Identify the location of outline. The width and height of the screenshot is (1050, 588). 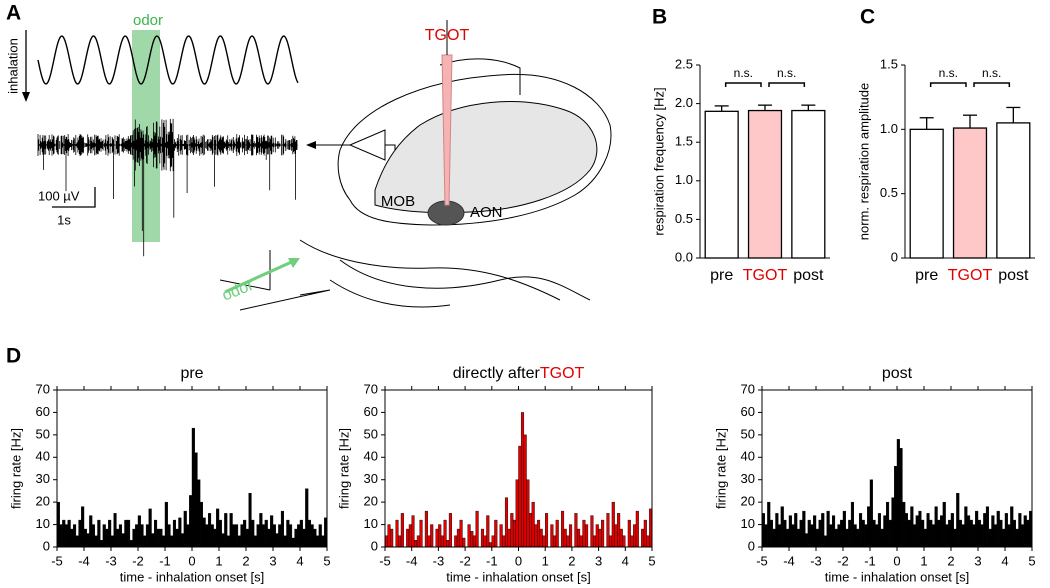
(465, 280).